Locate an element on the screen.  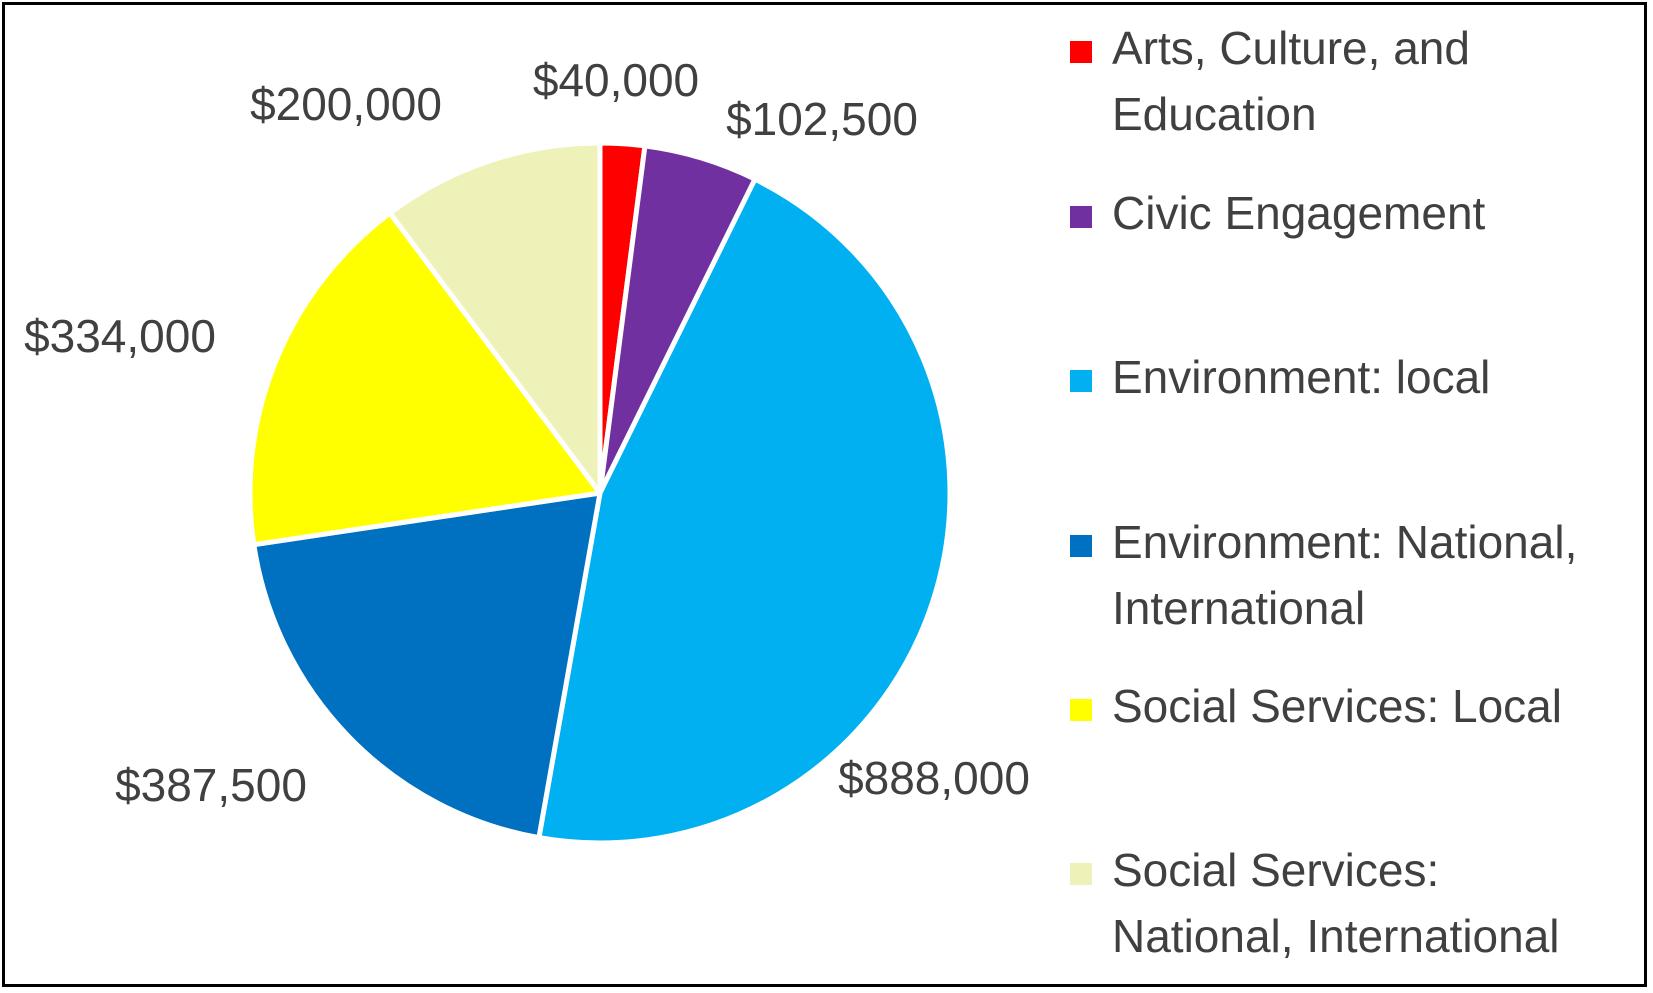
data-label: $334,000 is located at coordinates (120, 336).